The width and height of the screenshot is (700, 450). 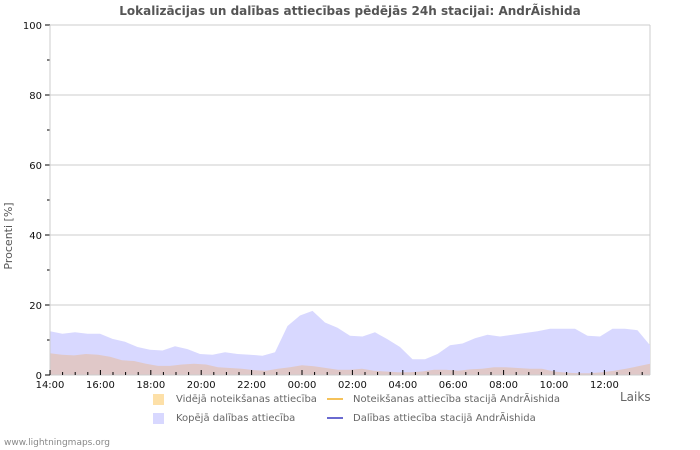 I want to click on legend-item-station-participation: Dalības attiecība stacijā AndrÃishida, so click(x=431, y=419).